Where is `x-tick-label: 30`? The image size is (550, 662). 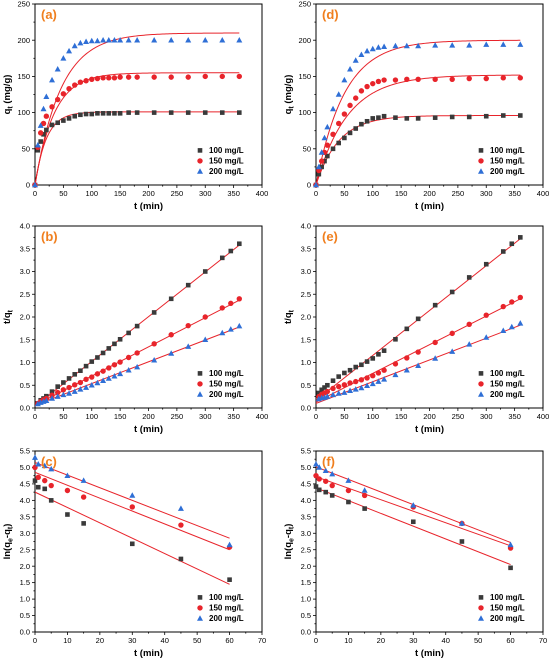
x-tick-label: 30 is located at coordinates (413, 640).